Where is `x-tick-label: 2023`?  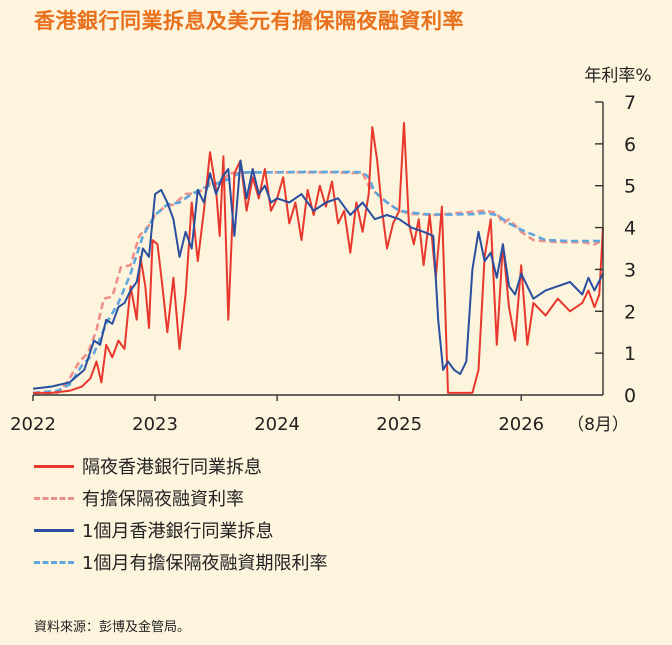
x-tick-label: 2023 is located at coordinates (155, 424).